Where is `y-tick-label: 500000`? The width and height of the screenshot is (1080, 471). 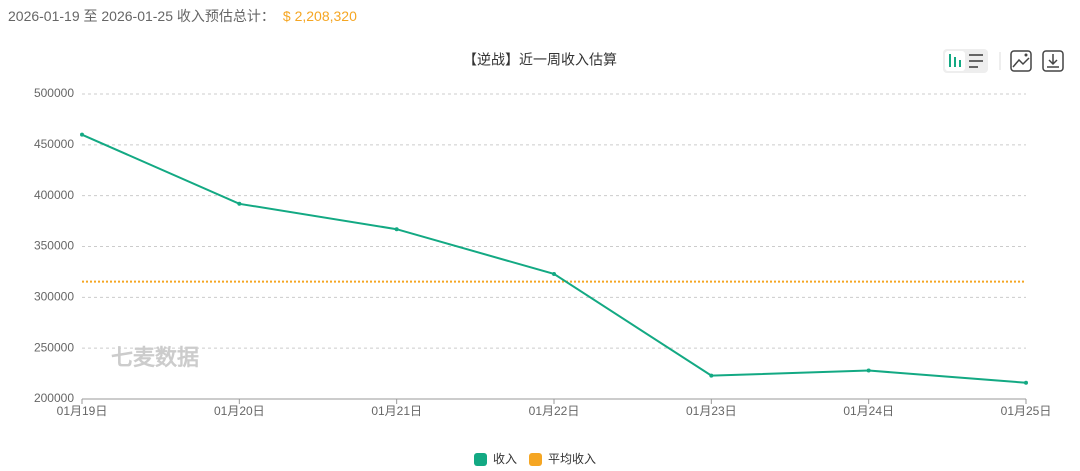 y-tick-label: 500000 is located at coordinates (54, 93).